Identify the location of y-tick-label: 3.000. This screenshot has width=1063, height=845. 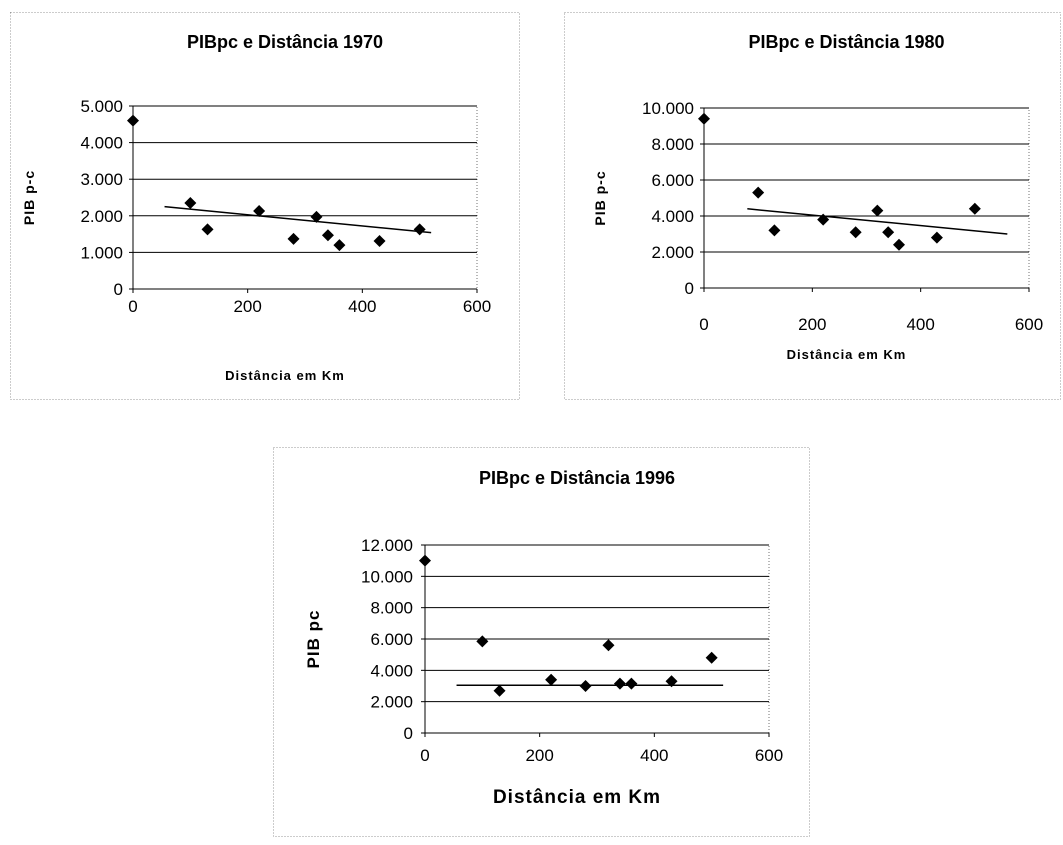
(101, 179).